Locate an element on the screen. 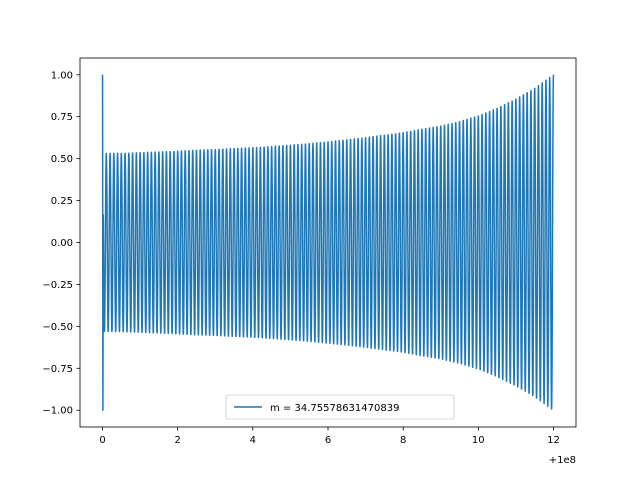 The image size is (640, 480). y-tick-label: 0.75 is located at coordinates (62, 117).